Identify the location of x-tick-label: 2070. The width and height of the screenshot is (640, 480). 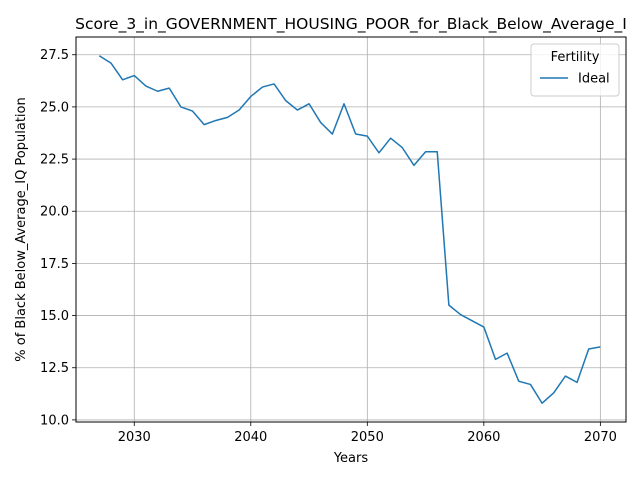
(600, 437).